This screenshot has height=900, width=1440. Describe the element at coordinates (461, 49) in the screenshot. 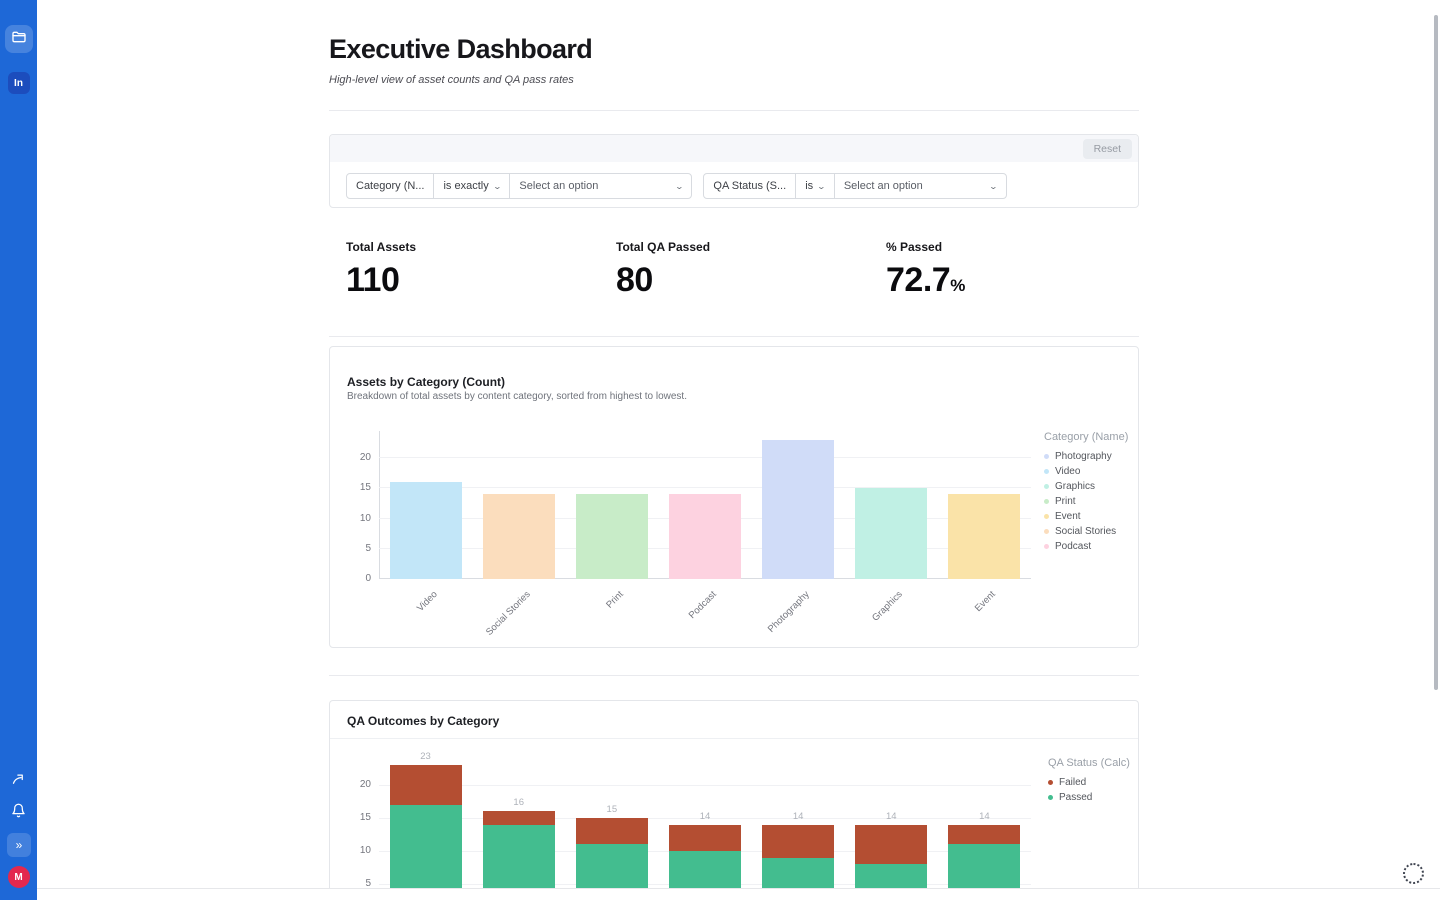

I see `page-title: Executive Dashboard` at that location.